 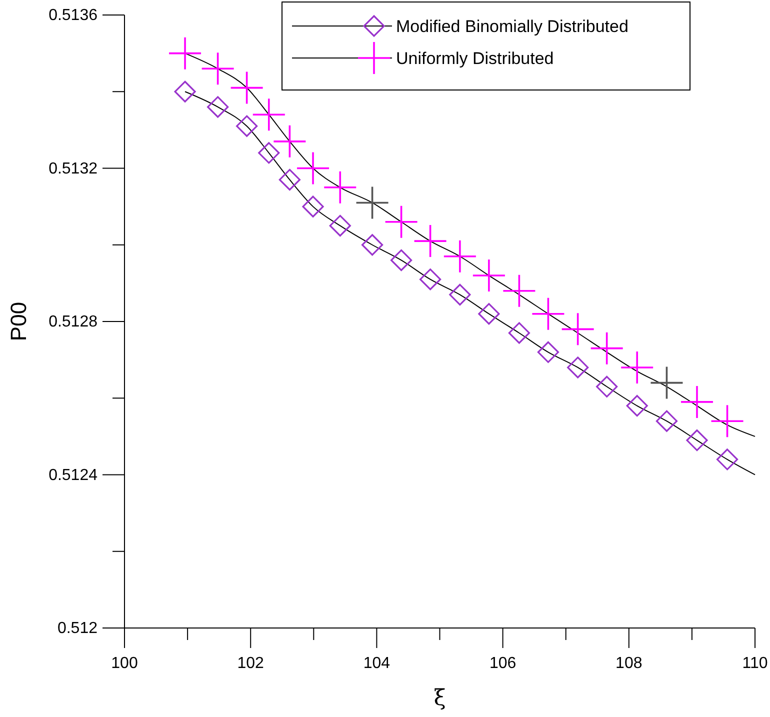 I want to click on y-tick-label: 0.5128, so click(x=73, y=322).